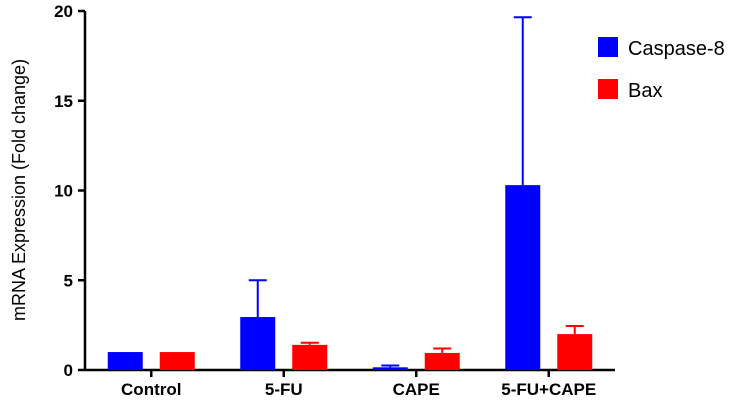  What do you see at coordinates (63, 191) in the screenshot?
I see `y-tick-label-2: 10` at bounding box center [63, 191].